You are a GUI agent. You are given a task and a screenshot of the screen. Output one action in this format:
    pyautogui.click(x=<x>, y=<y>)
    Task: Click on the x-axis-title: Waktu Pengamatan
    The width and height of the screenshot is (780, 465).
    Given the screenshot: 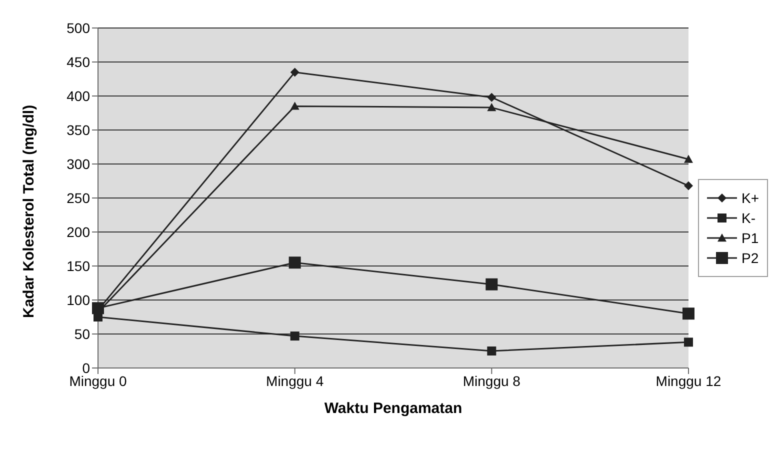 What is the action you would take?
    pyautogui.click(x=393, y=408)
    